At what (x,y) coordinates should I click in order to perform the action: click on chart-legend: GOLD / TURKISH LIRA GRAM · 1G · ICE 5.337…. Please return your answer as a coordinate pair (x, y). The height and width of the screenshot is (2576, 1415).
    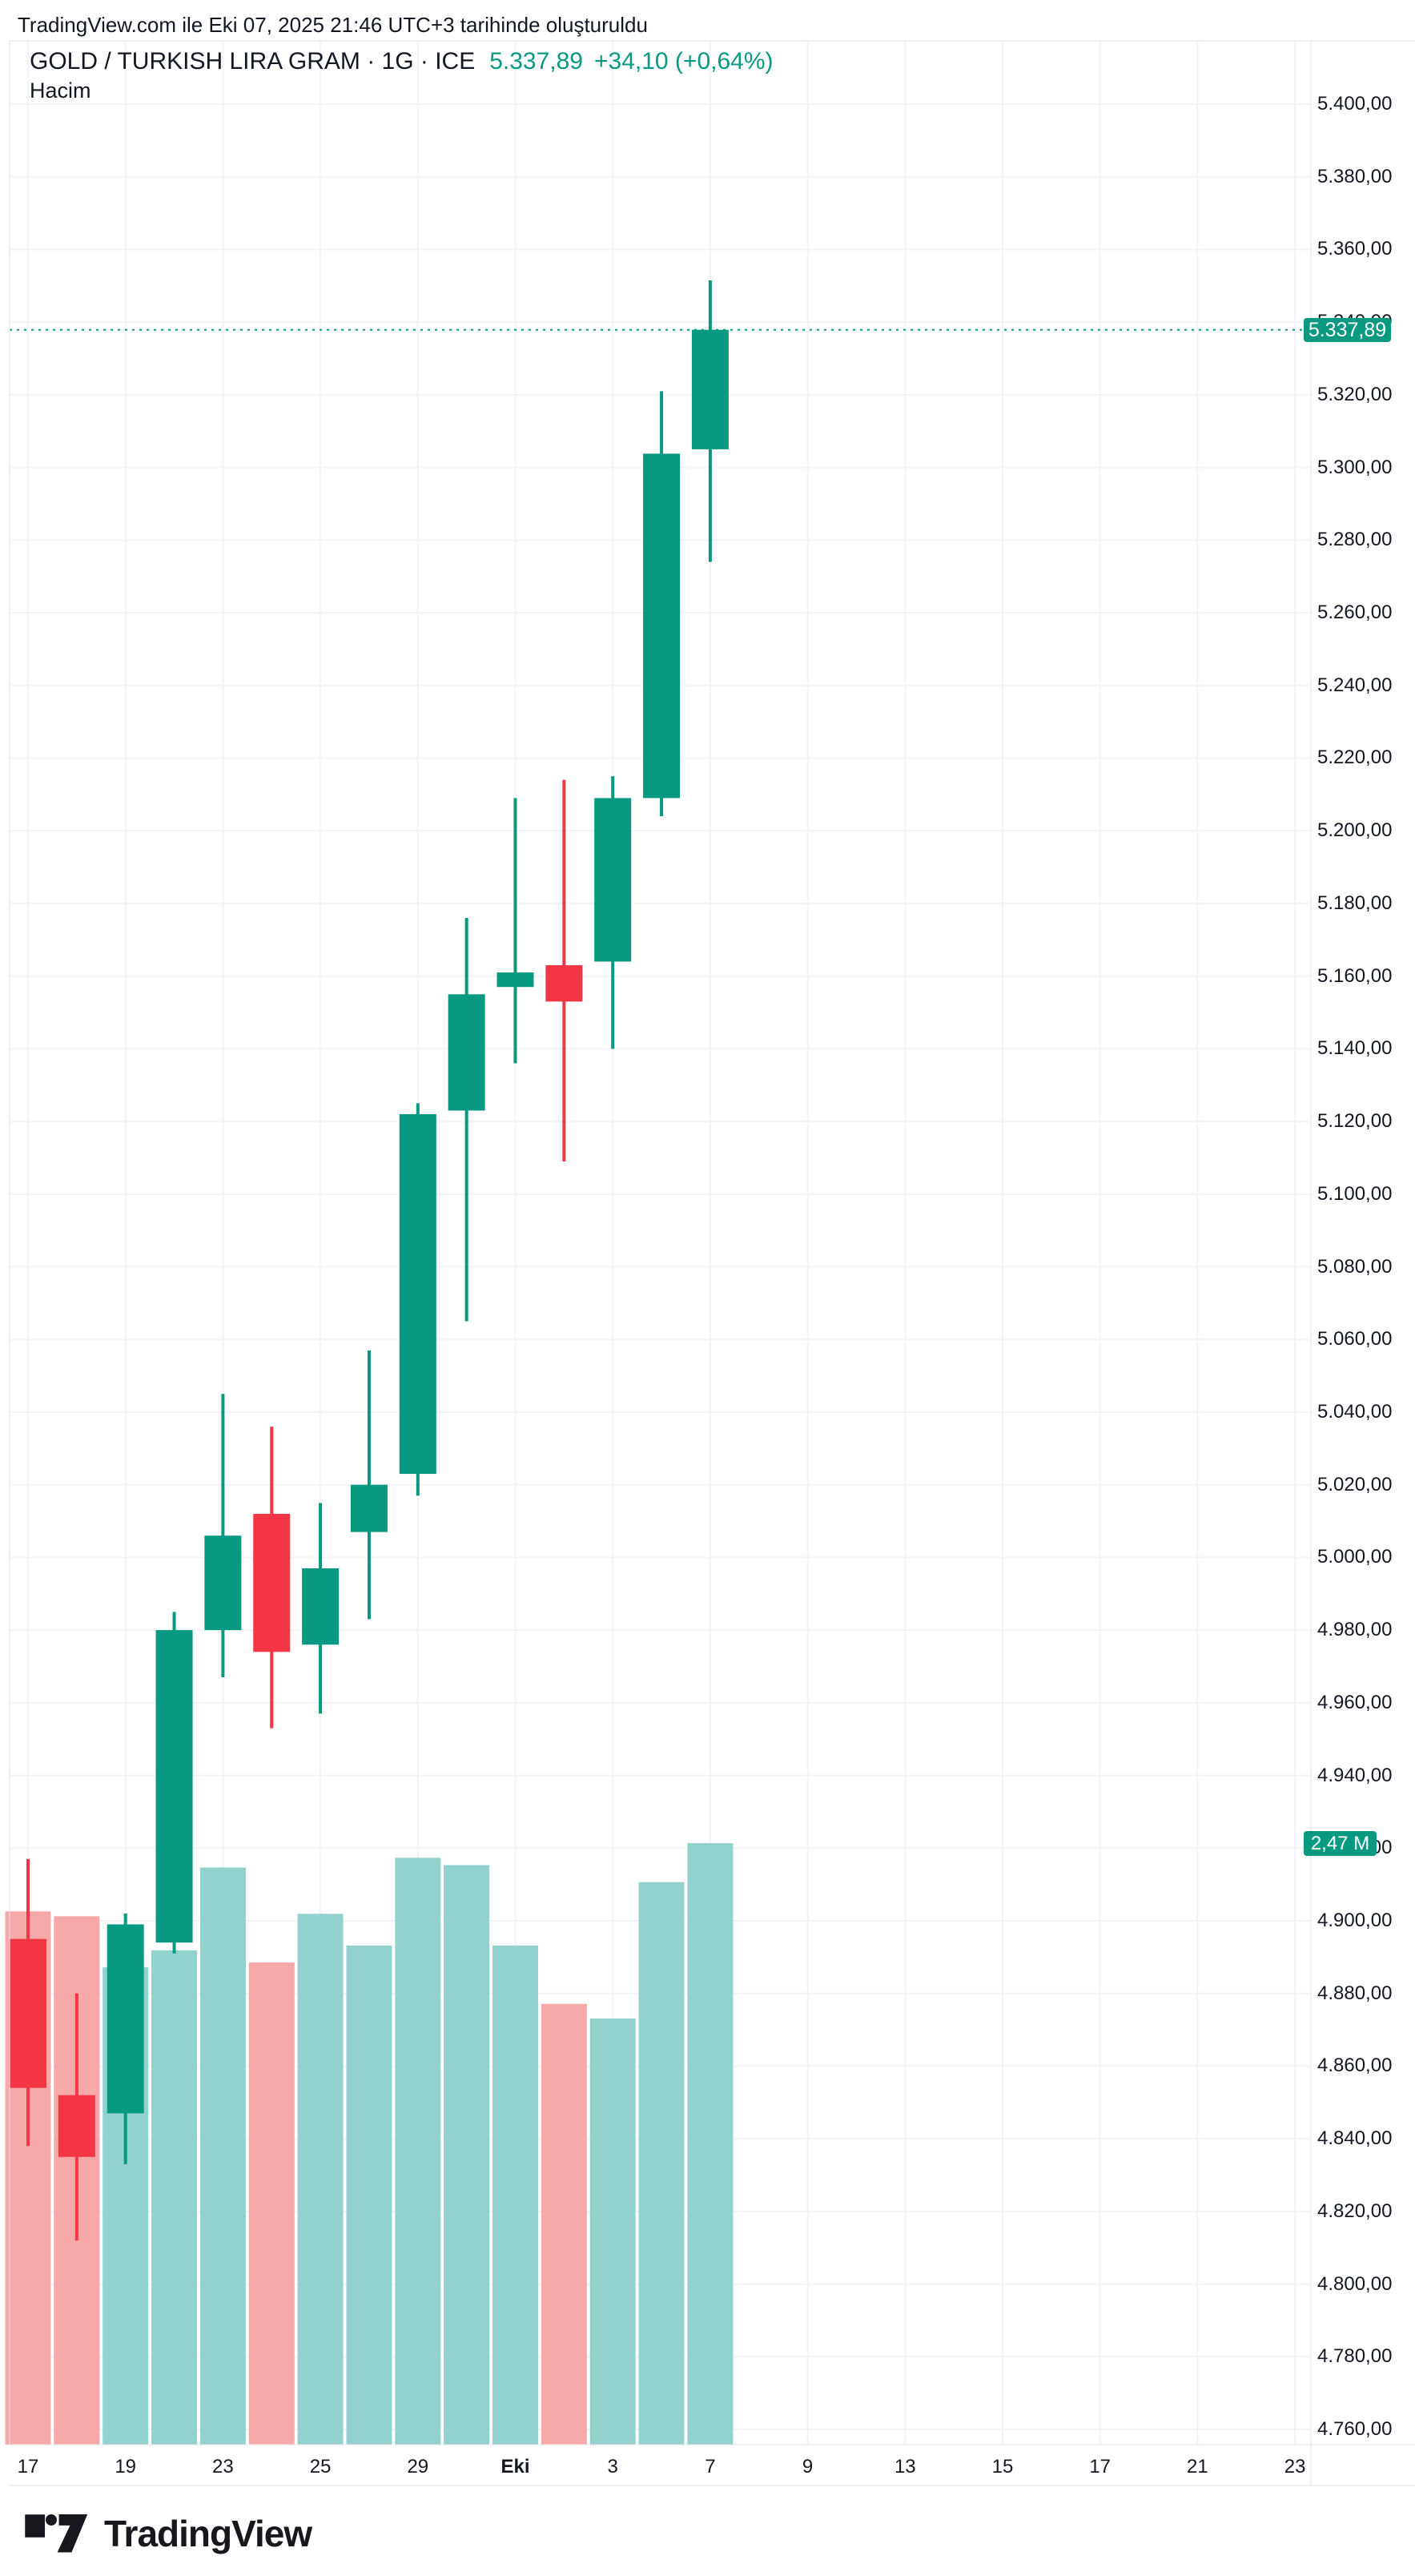
    Looking at the image, I should click on (402, 62).